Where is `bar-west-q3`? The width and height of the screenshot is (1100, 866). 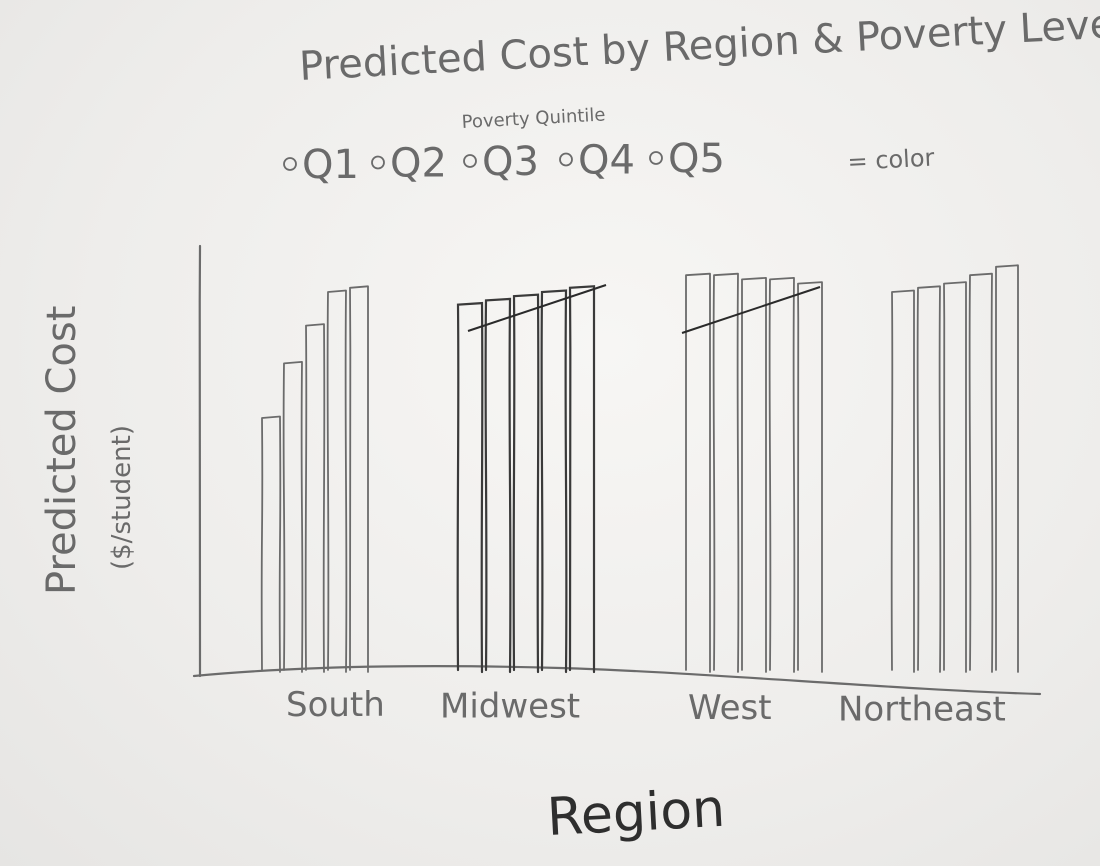 bar-west-q3 is located at coordinates (754, 475).